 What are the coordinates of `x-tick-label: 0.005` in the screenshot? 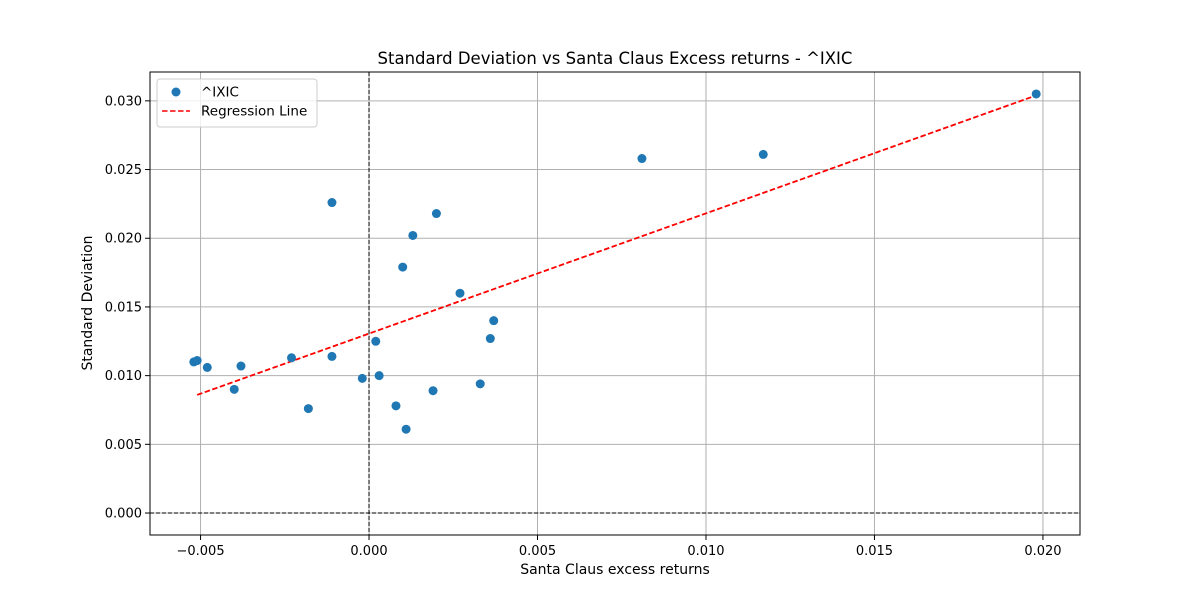 It's located at (537, 551).